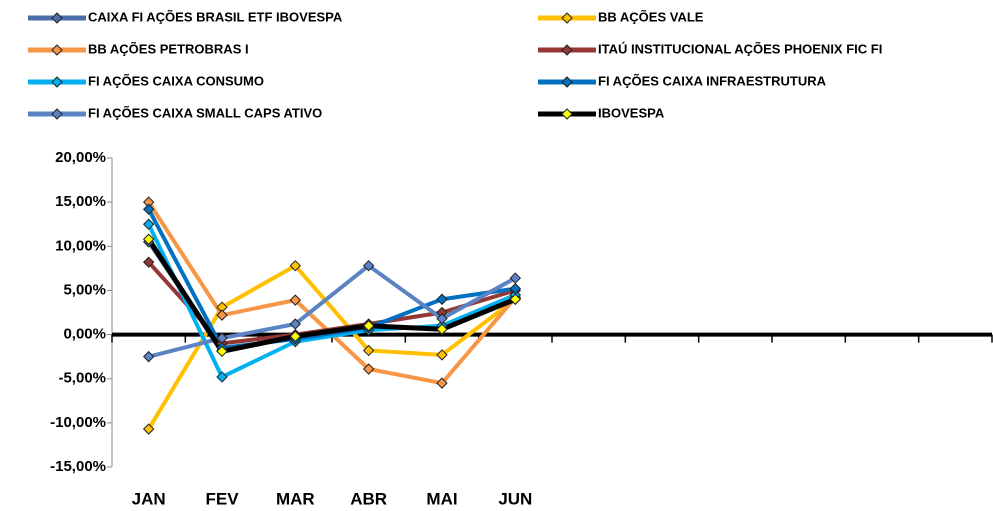 This screenshot has width=993, height=511. I want to click on legend-label: FI AÇÕES CAIXA CONSUMO, so click(176, 80).